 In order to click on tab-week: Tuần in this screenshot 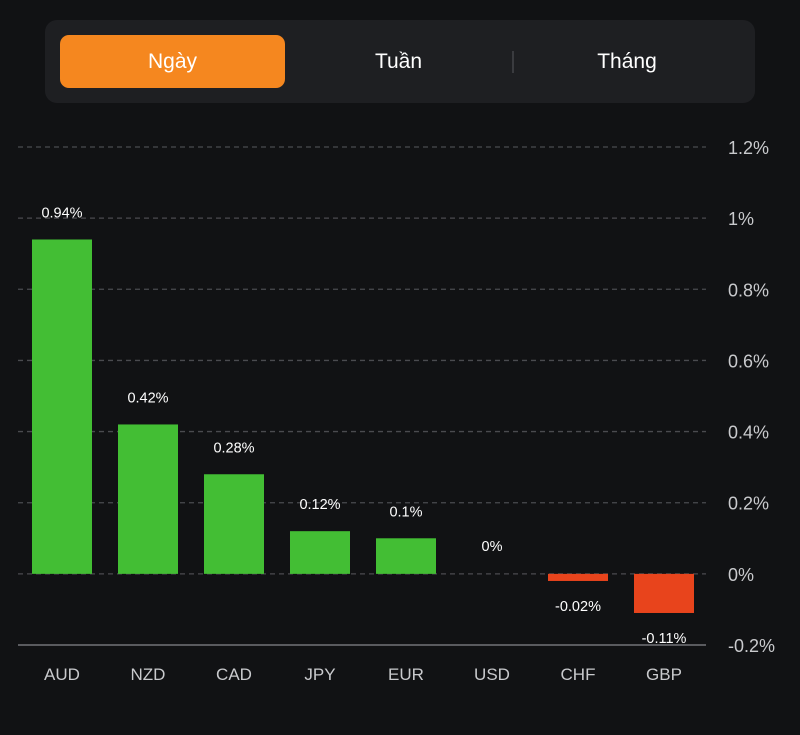, I will do `click(398, 61)`.